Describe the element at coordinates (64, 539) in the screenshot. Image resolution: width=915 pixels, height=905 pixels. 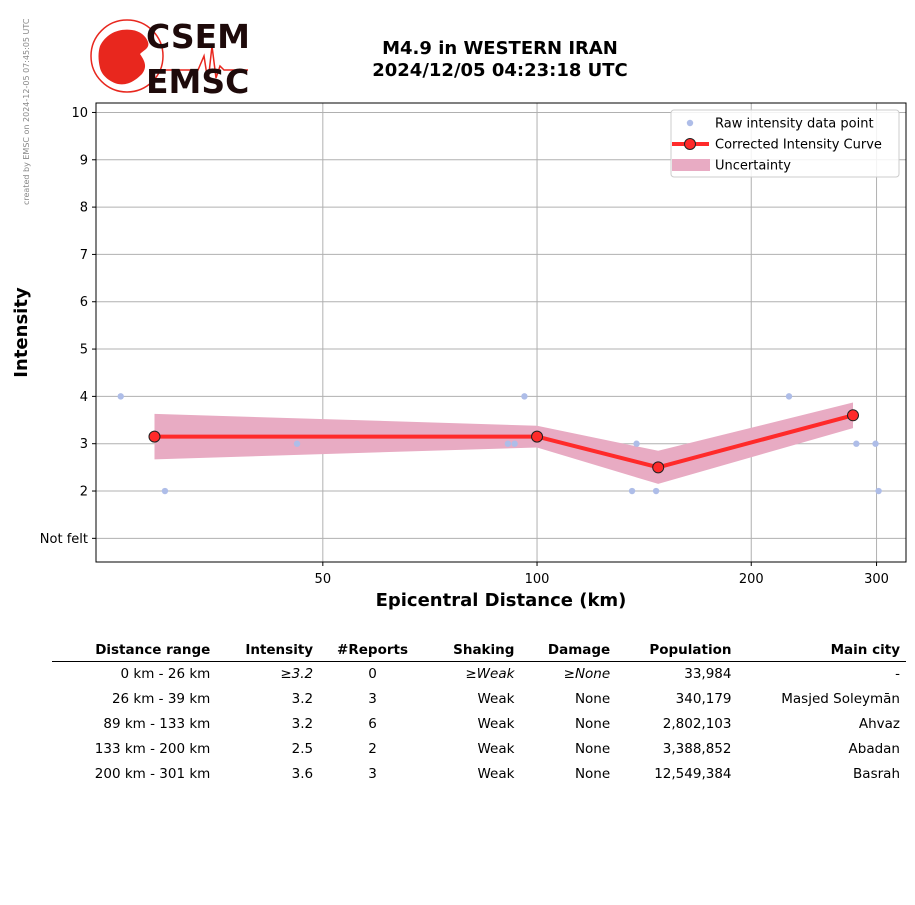
I see `y-tick-label: Not felt` at that location.